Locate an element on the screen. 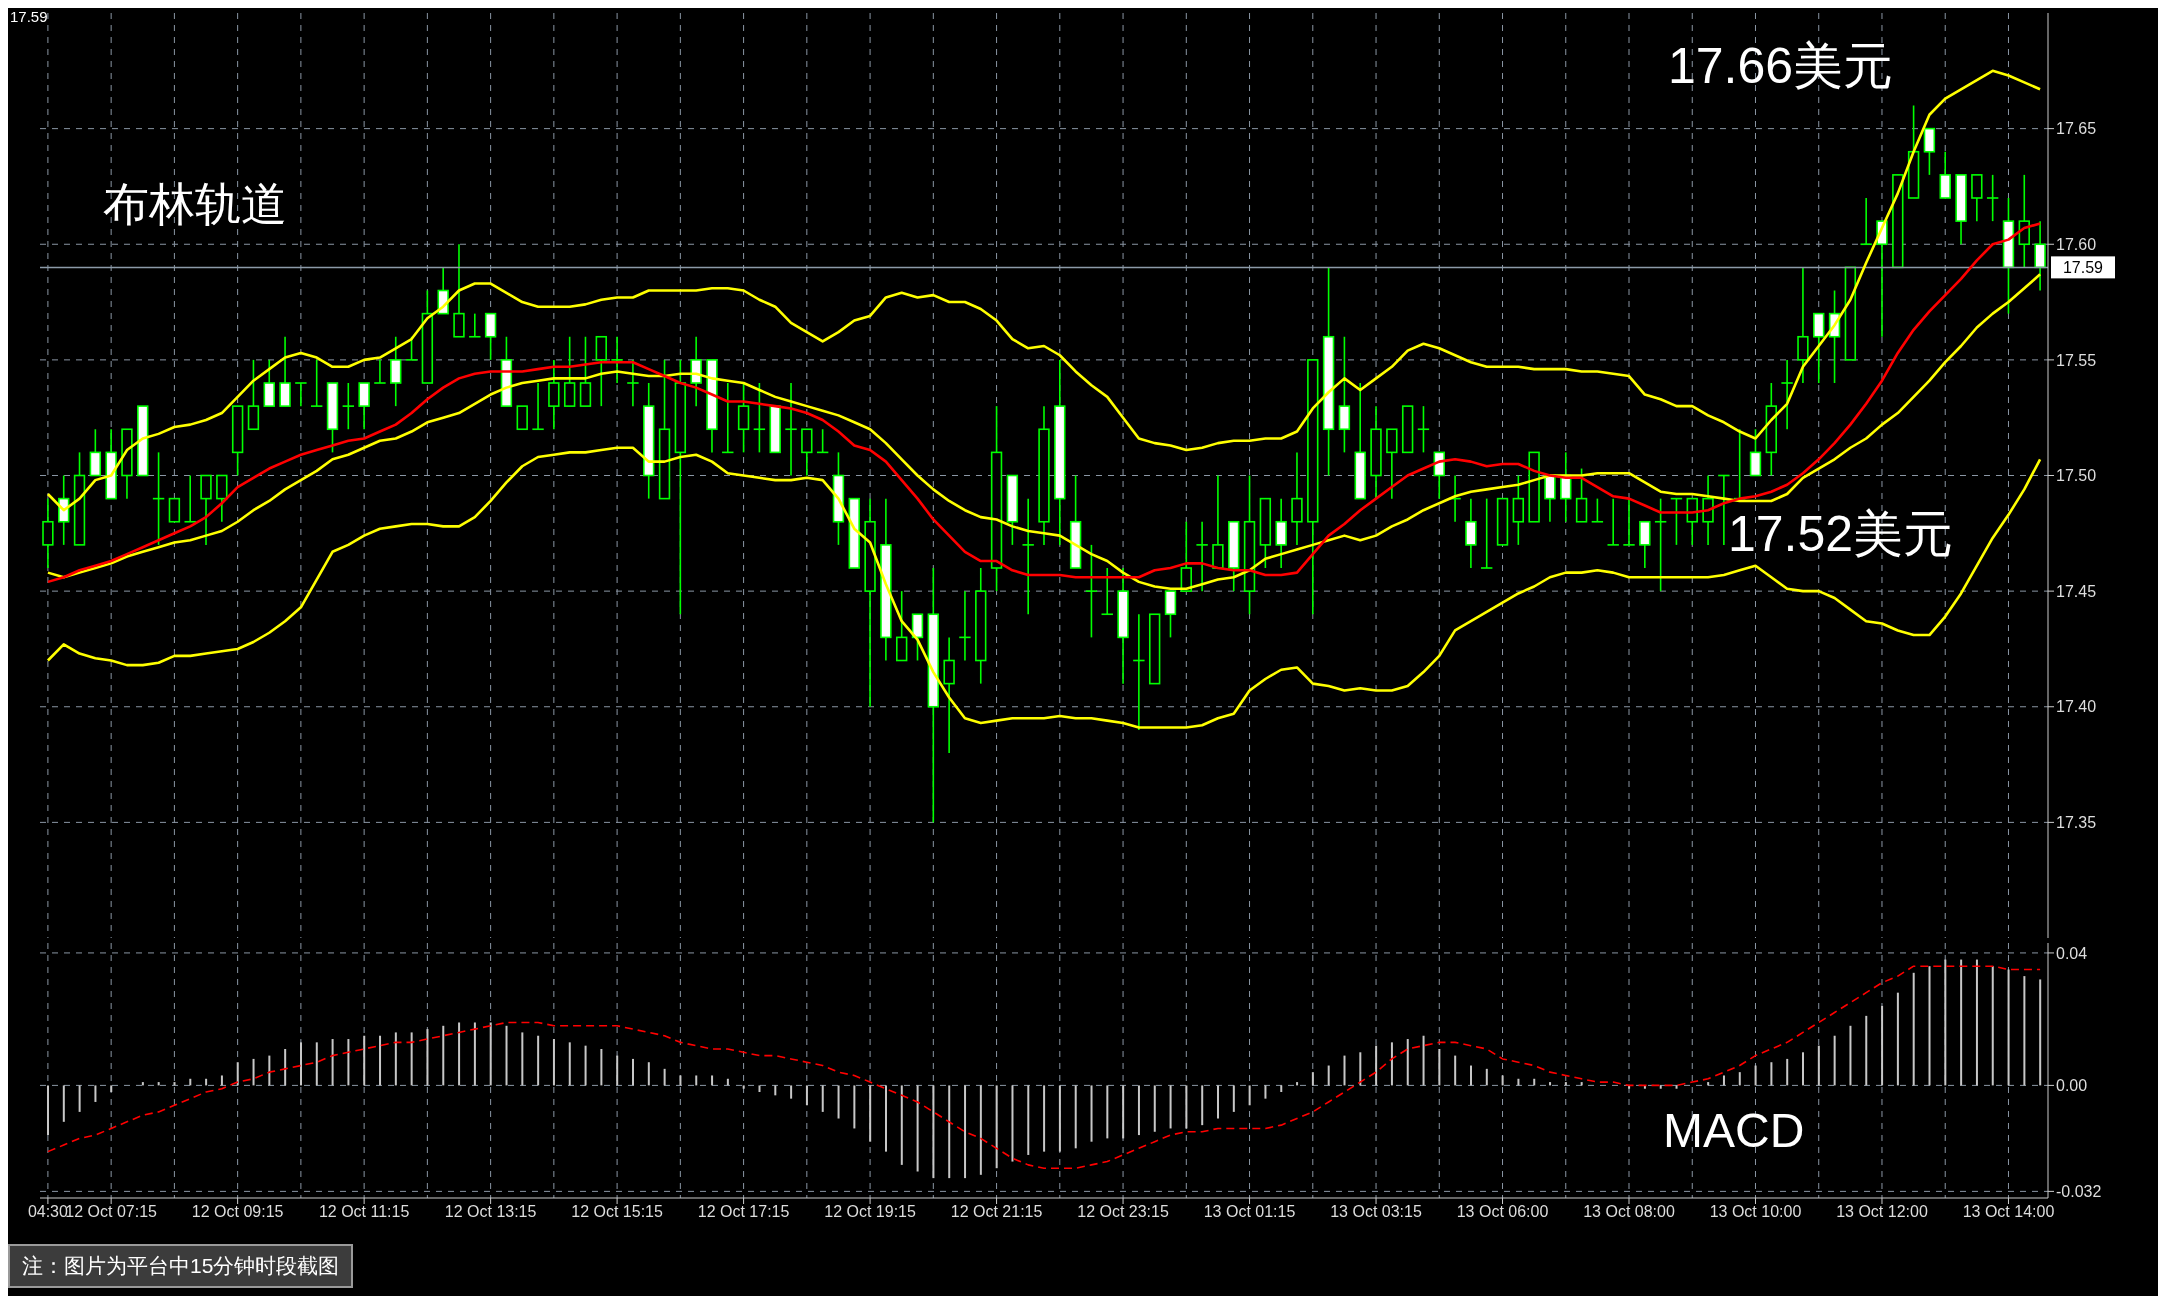  y-tick-label: 17.45 is located at coordinates (2076, 591).